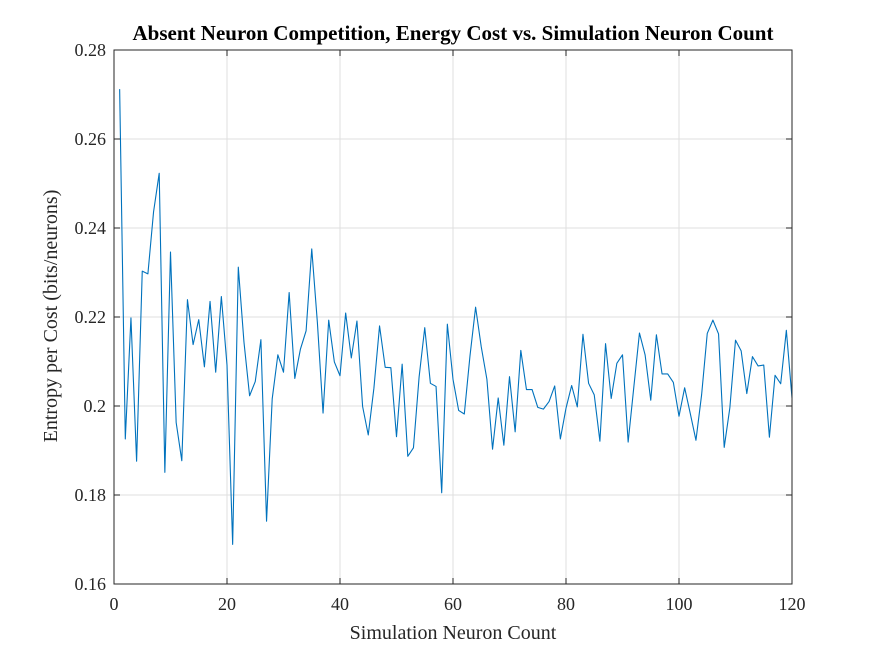  What do you see at coordinates (453, 604) in the screenshot?
I see `x-tick-label: 60` at bounding box center [453, 604].